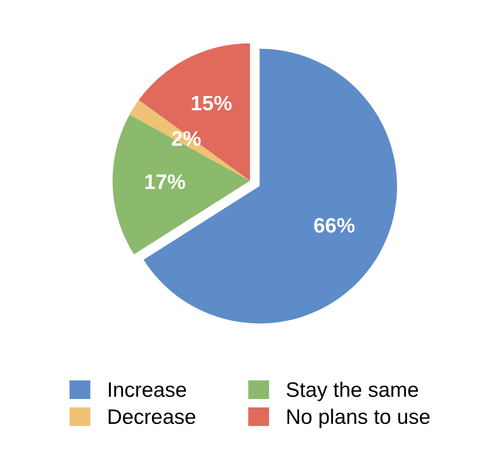  Describe the element at coordinates (334, 225) in the screenshot. I see `data-label: 66%` at that location.